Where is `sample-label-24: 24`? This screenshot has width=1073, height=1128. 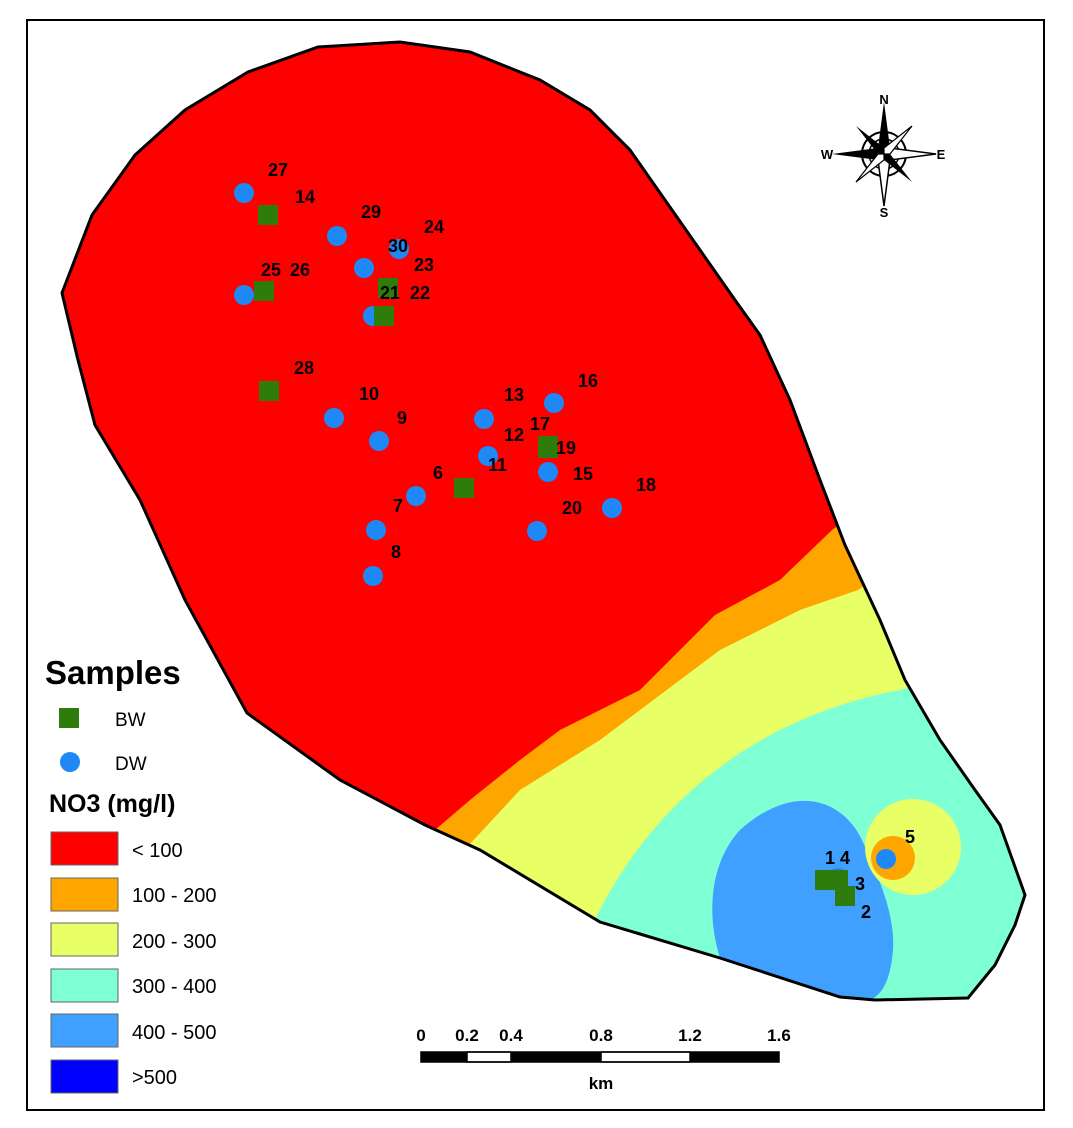
sample-label-24: 24 is located at coordinates (434, 227).